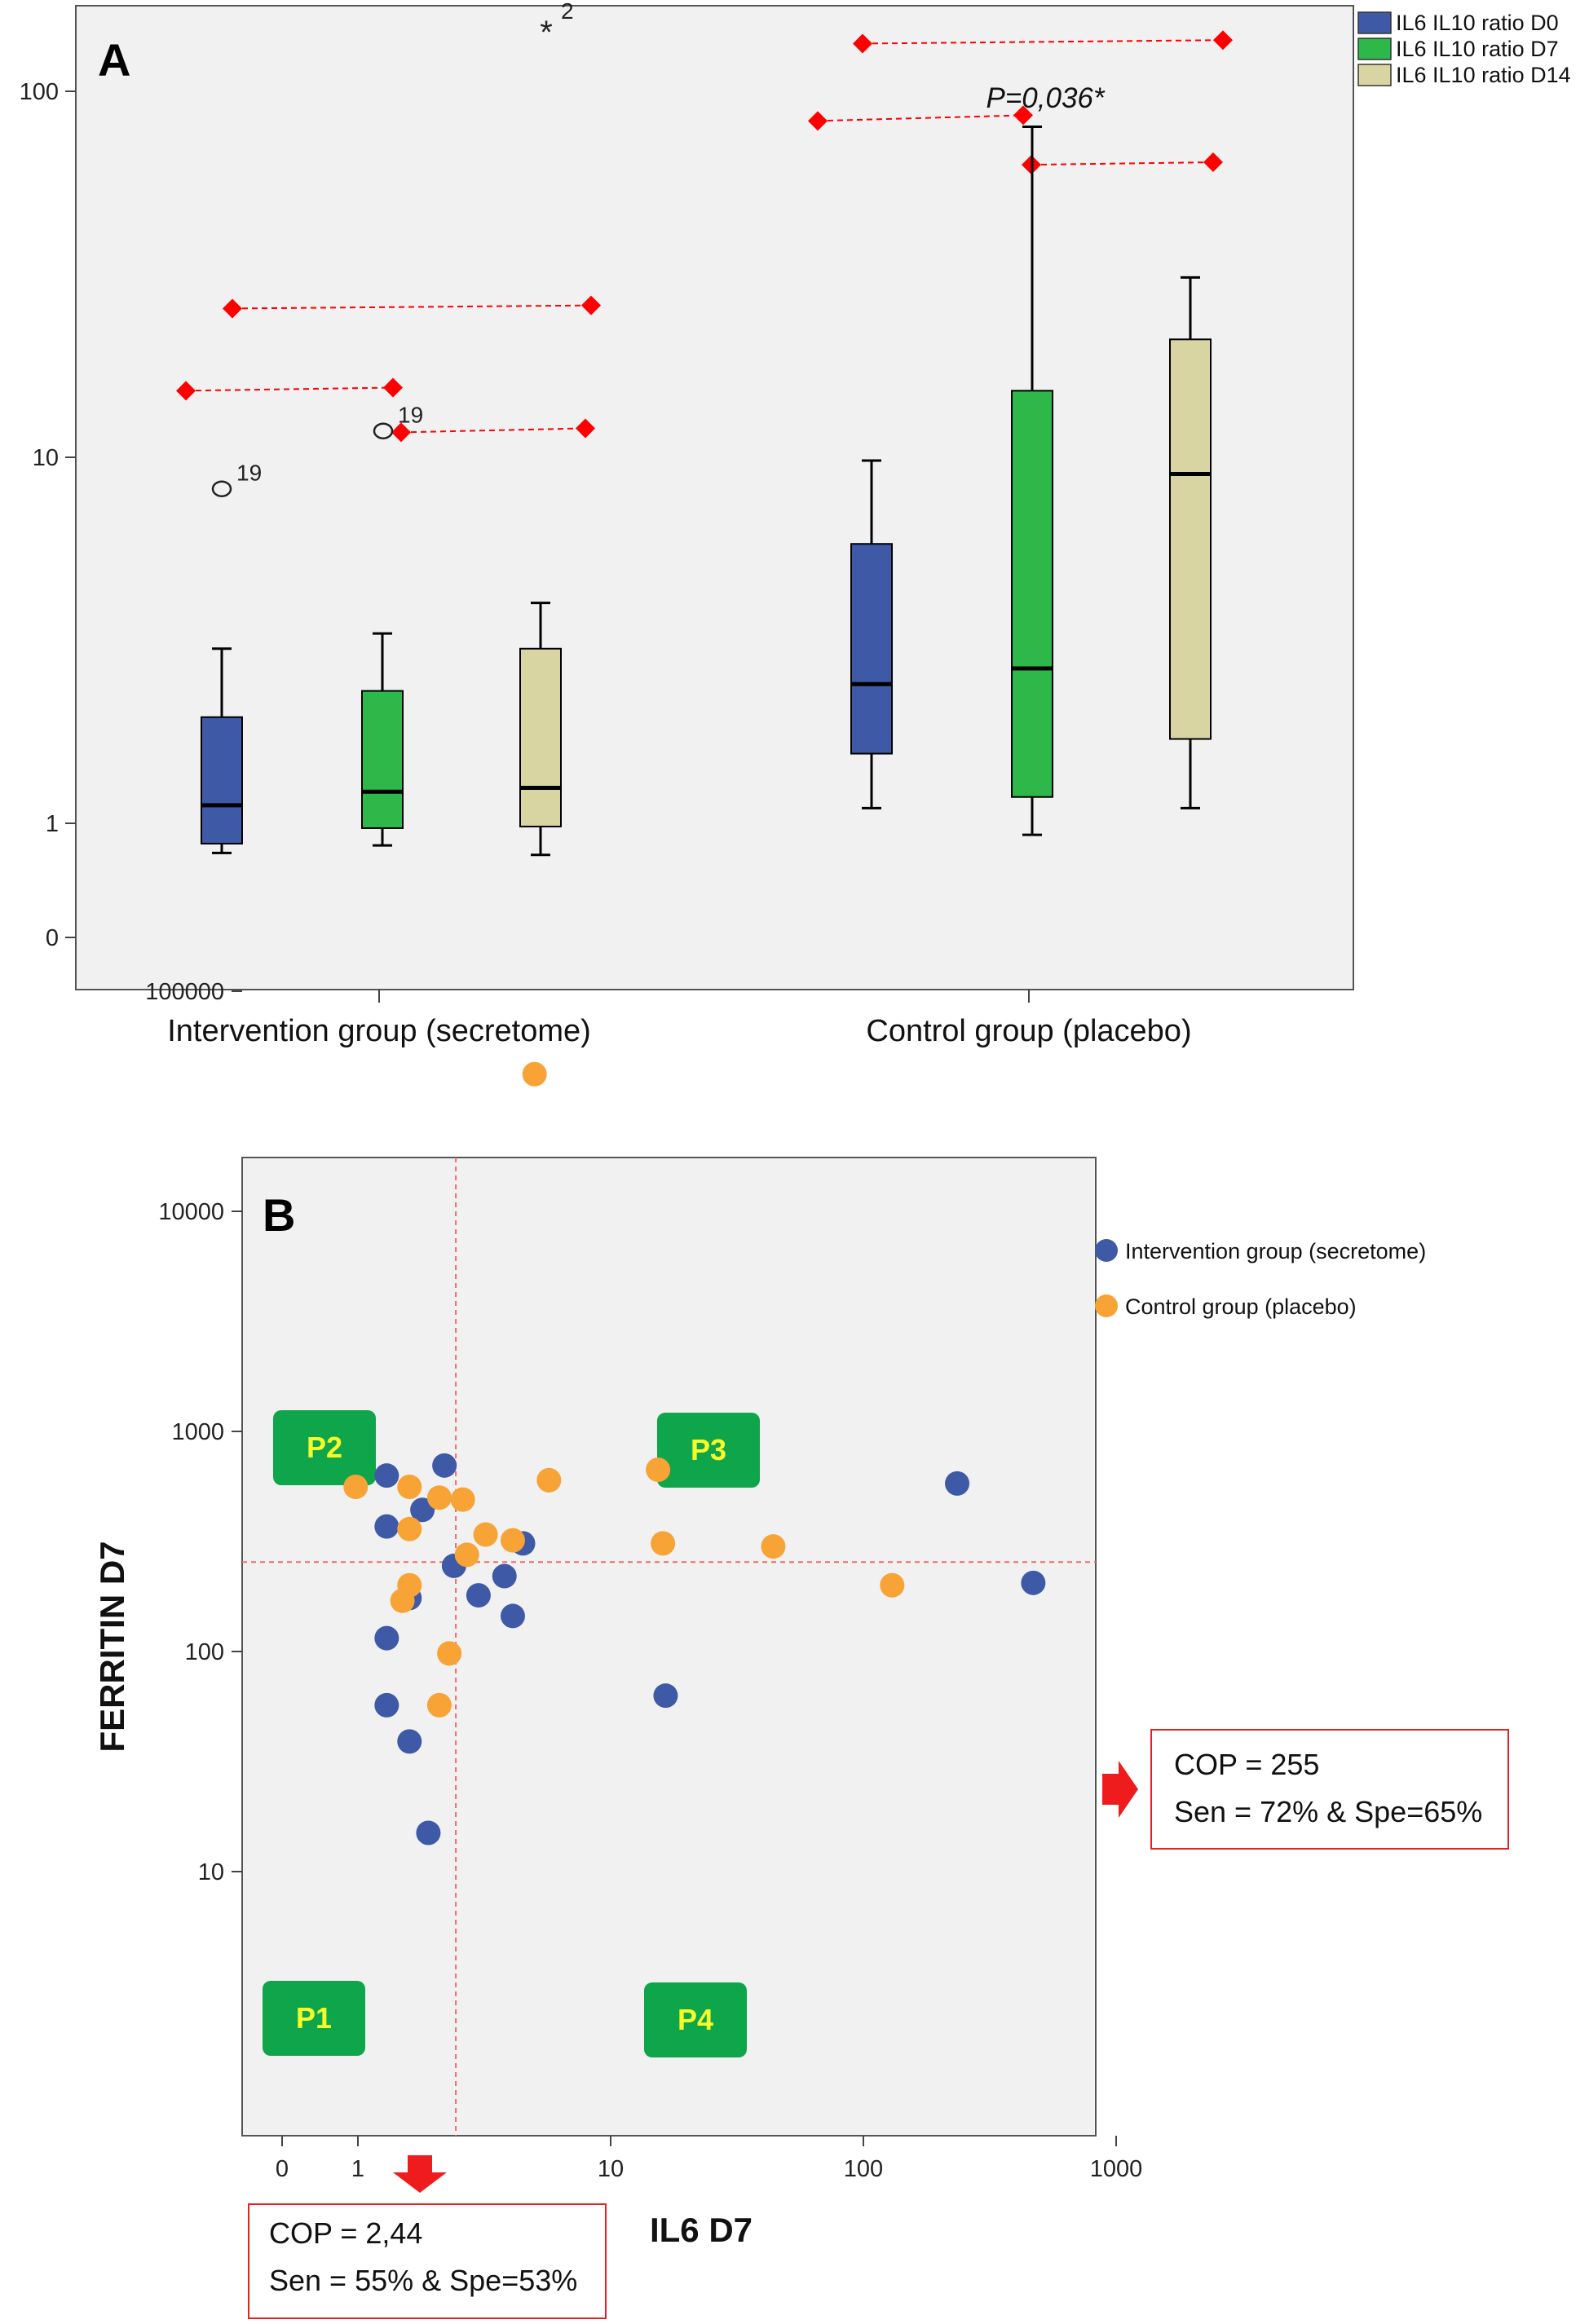  Describe the element at coordinates (1483, 75) in the screenshot. I see `legend-label: IL6 IL10 ratio D14` at that location.